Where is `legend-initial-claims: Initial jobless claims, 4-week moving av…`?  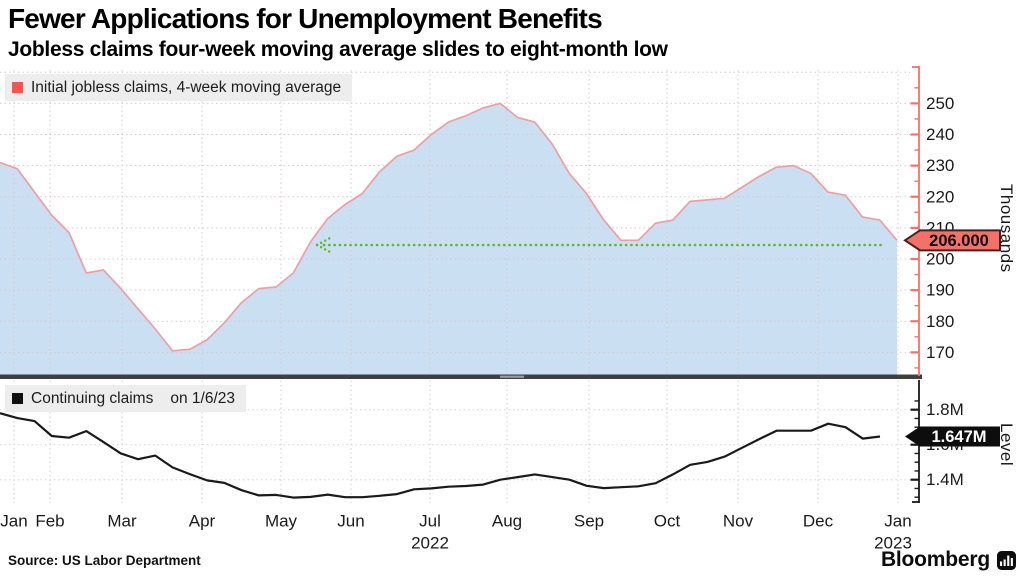
legend-initial-claims: Initial jobless claims, 4-week moving av… is located at coordinates (179, 87).